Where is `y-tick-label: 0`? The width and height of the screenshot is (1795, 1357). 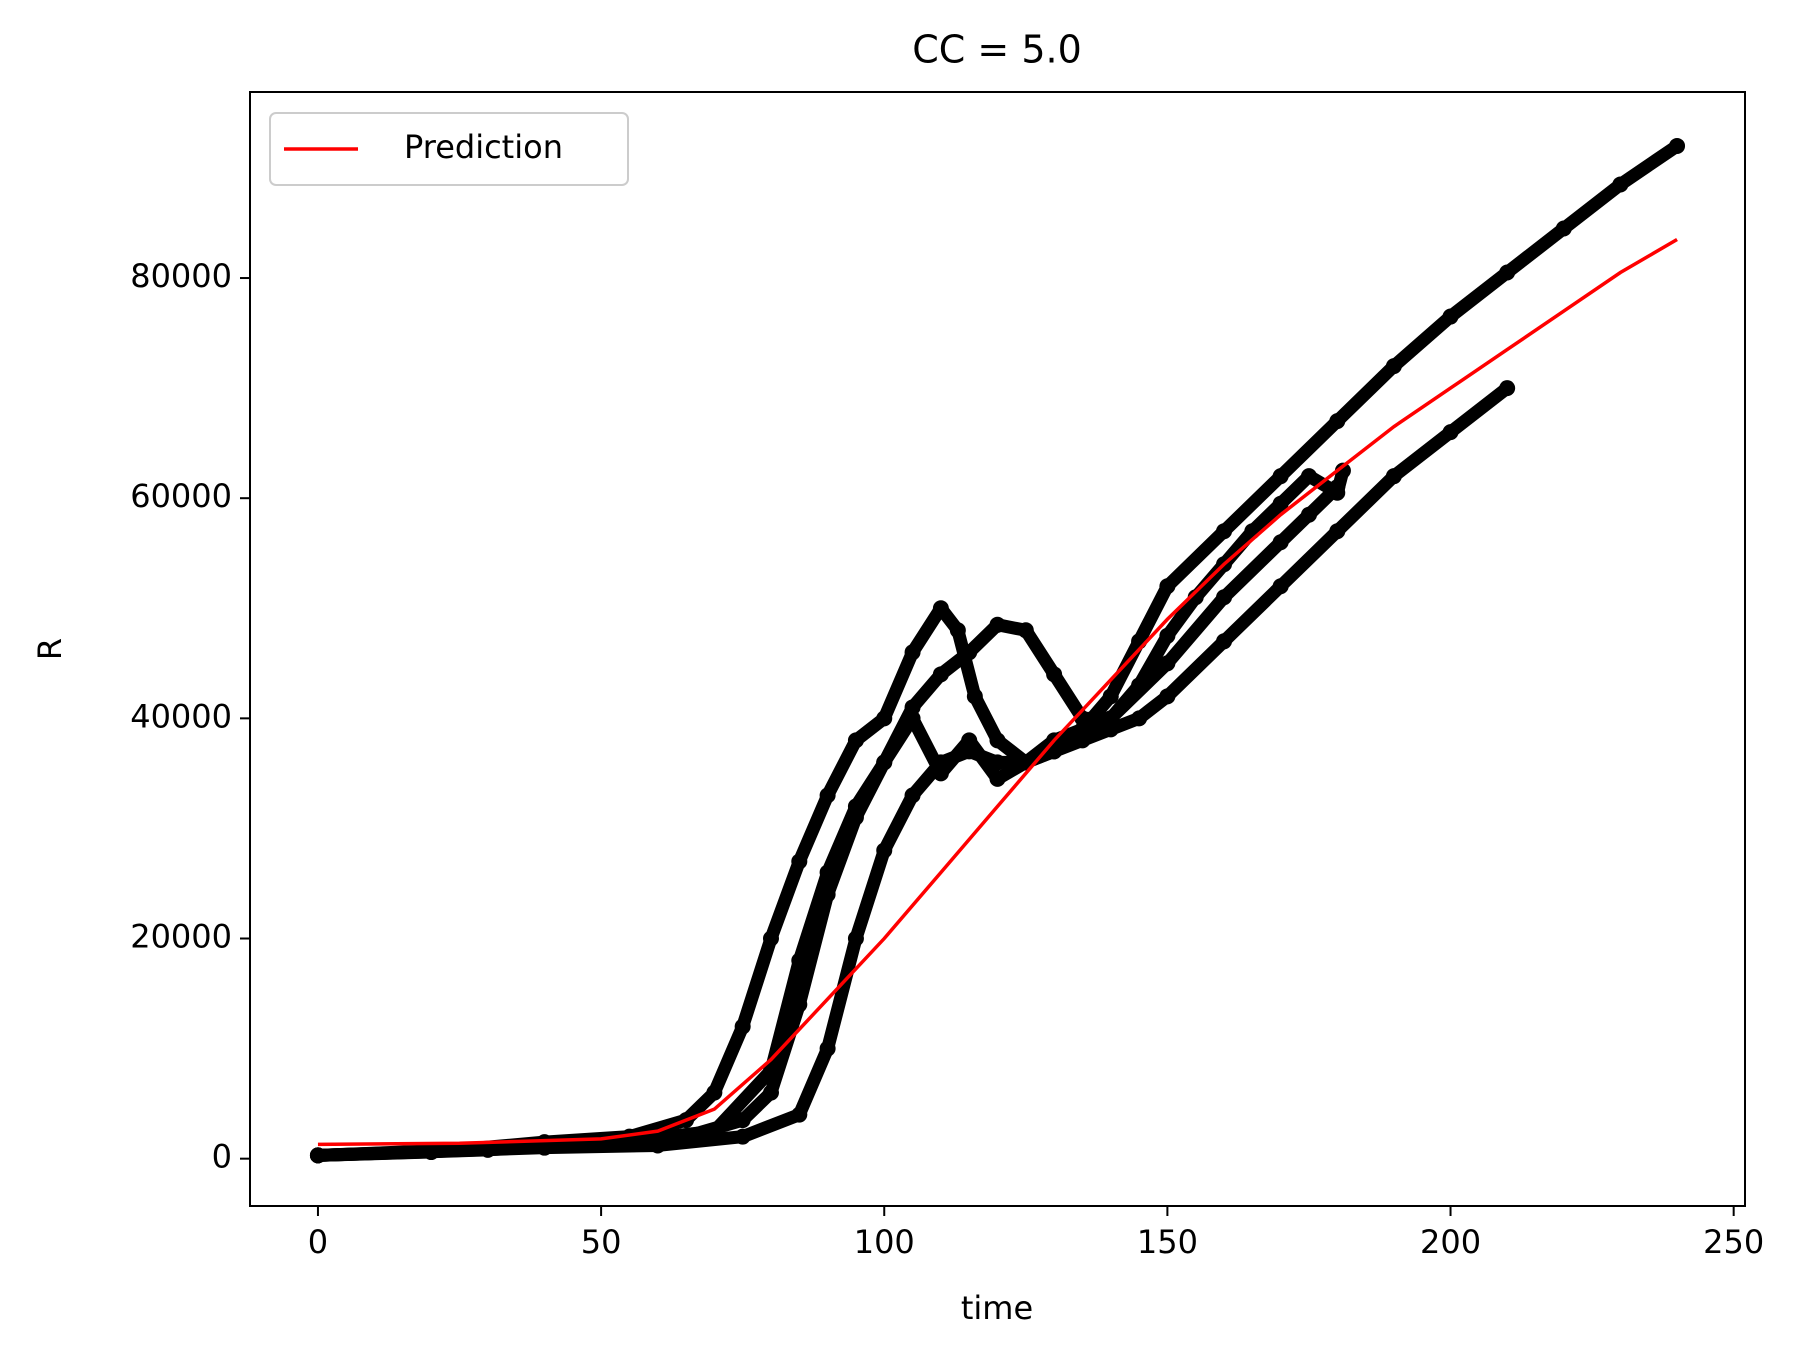 y-tick-label: 0 is located at coordinates (222, 1157).